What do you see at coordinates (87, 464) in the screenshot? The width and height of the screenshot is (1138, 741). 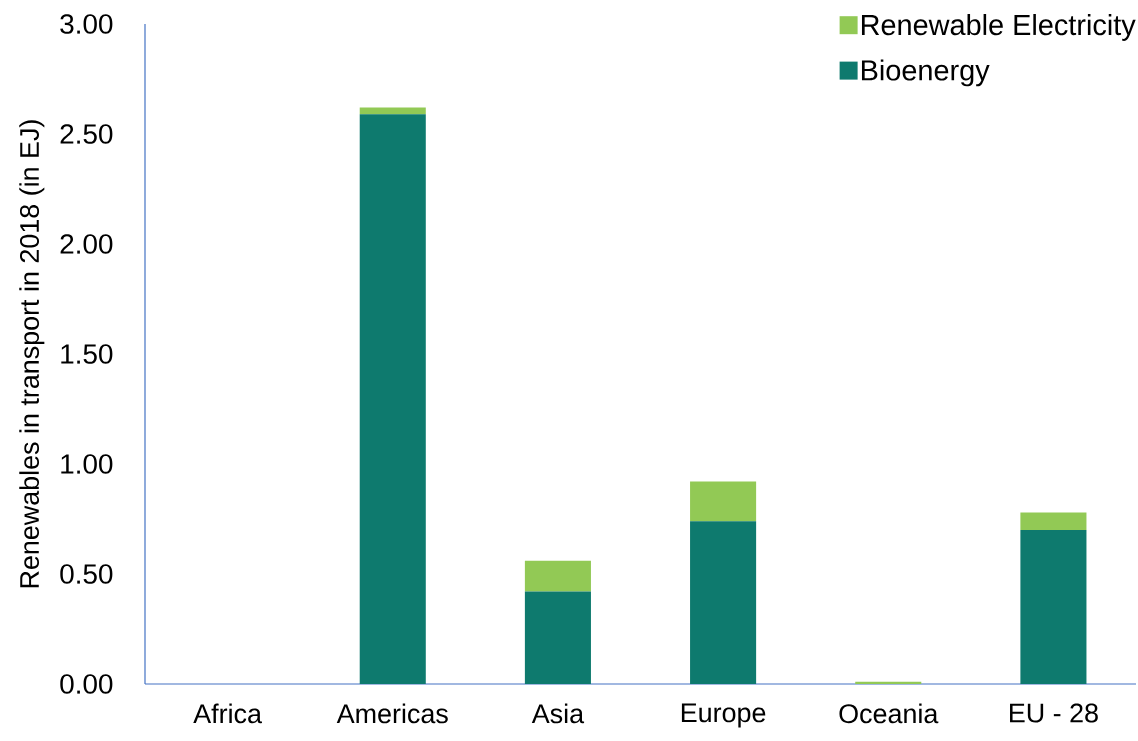 I see `y-tick-label: 1.00` at bounding box center [87, 464].